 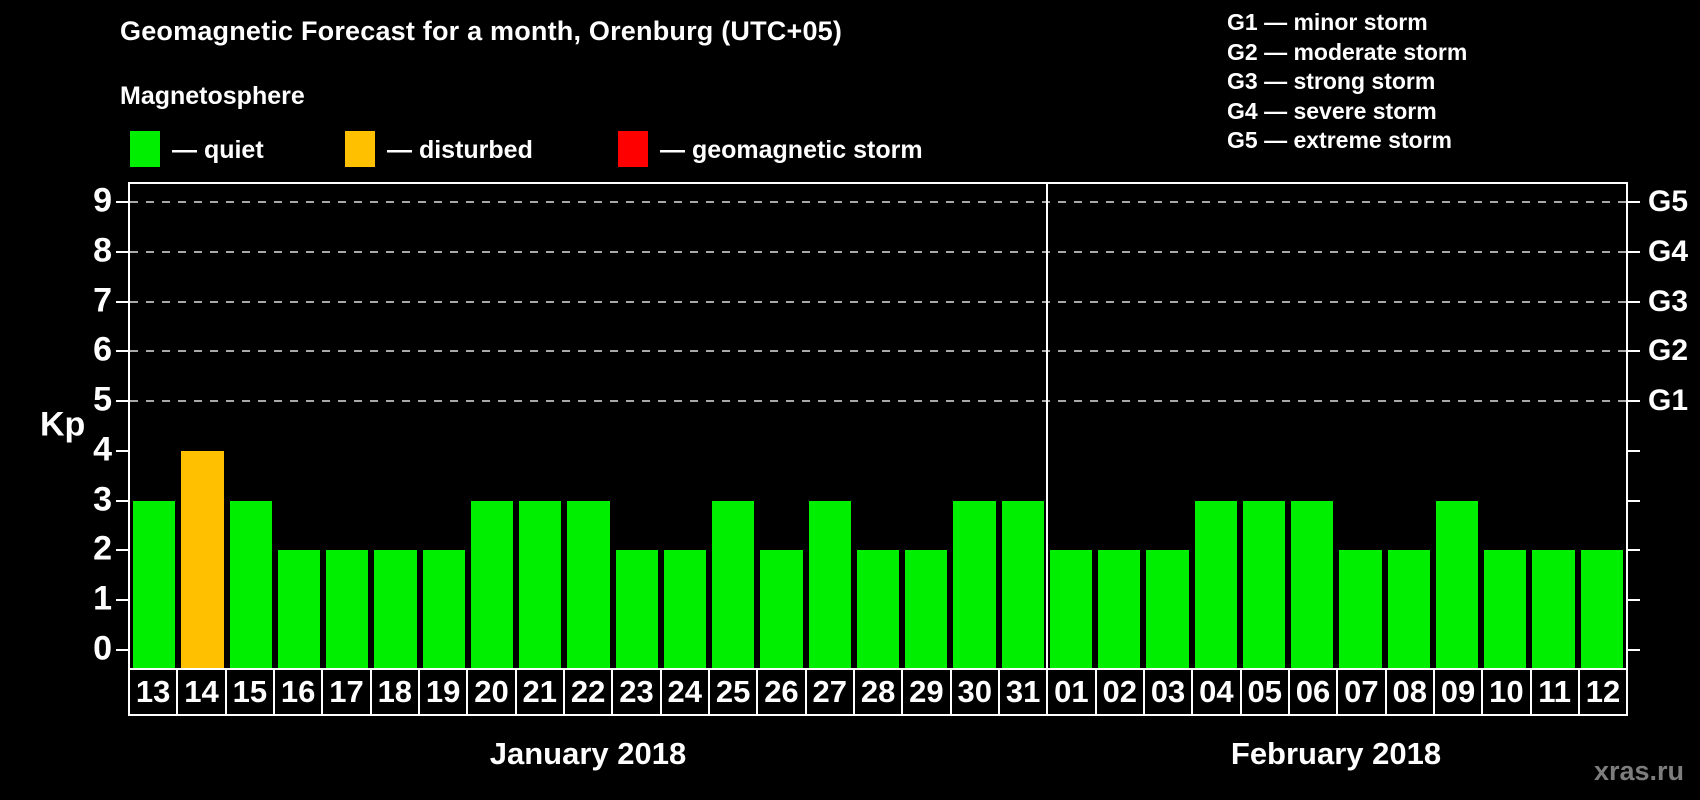 I want to click on y-tick-label-7: 7, so click(x=102, y=300).